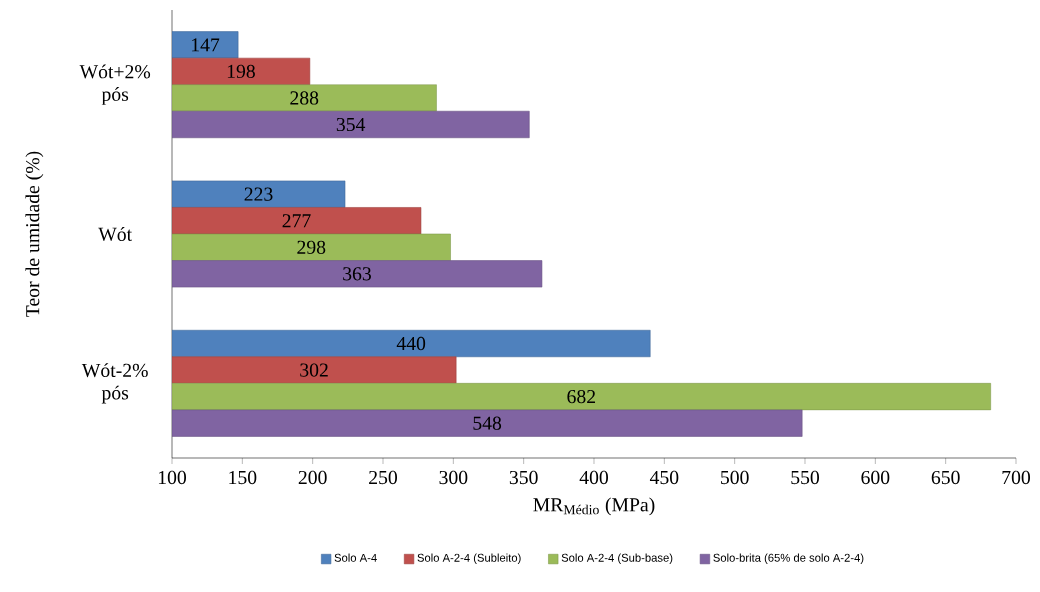  I want to click on data-label: 277, so click(296, 221).